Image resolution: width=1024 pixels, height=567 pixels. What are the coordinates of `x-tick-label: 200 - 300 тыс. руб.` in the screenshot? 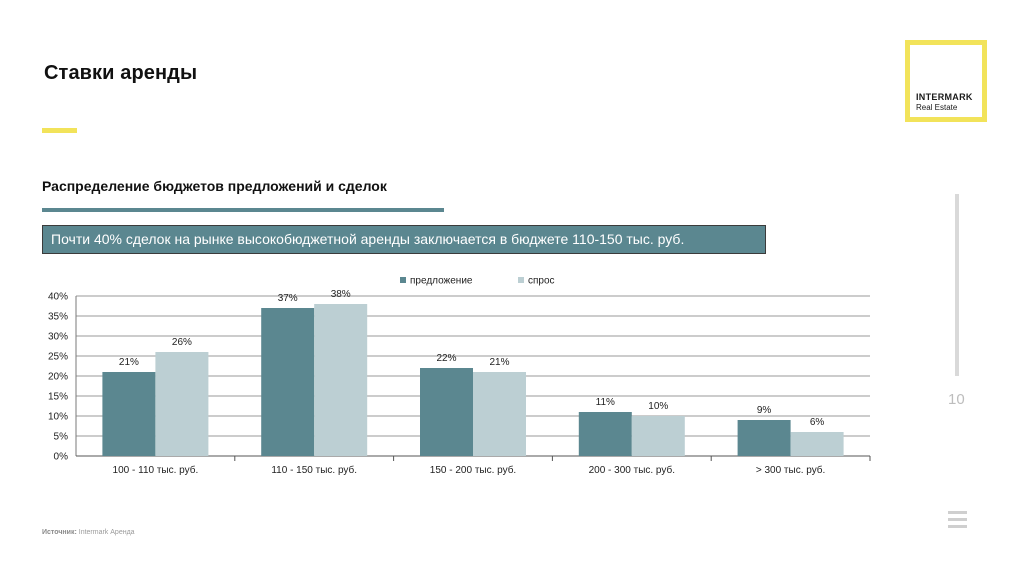 It's located at (632, 470).